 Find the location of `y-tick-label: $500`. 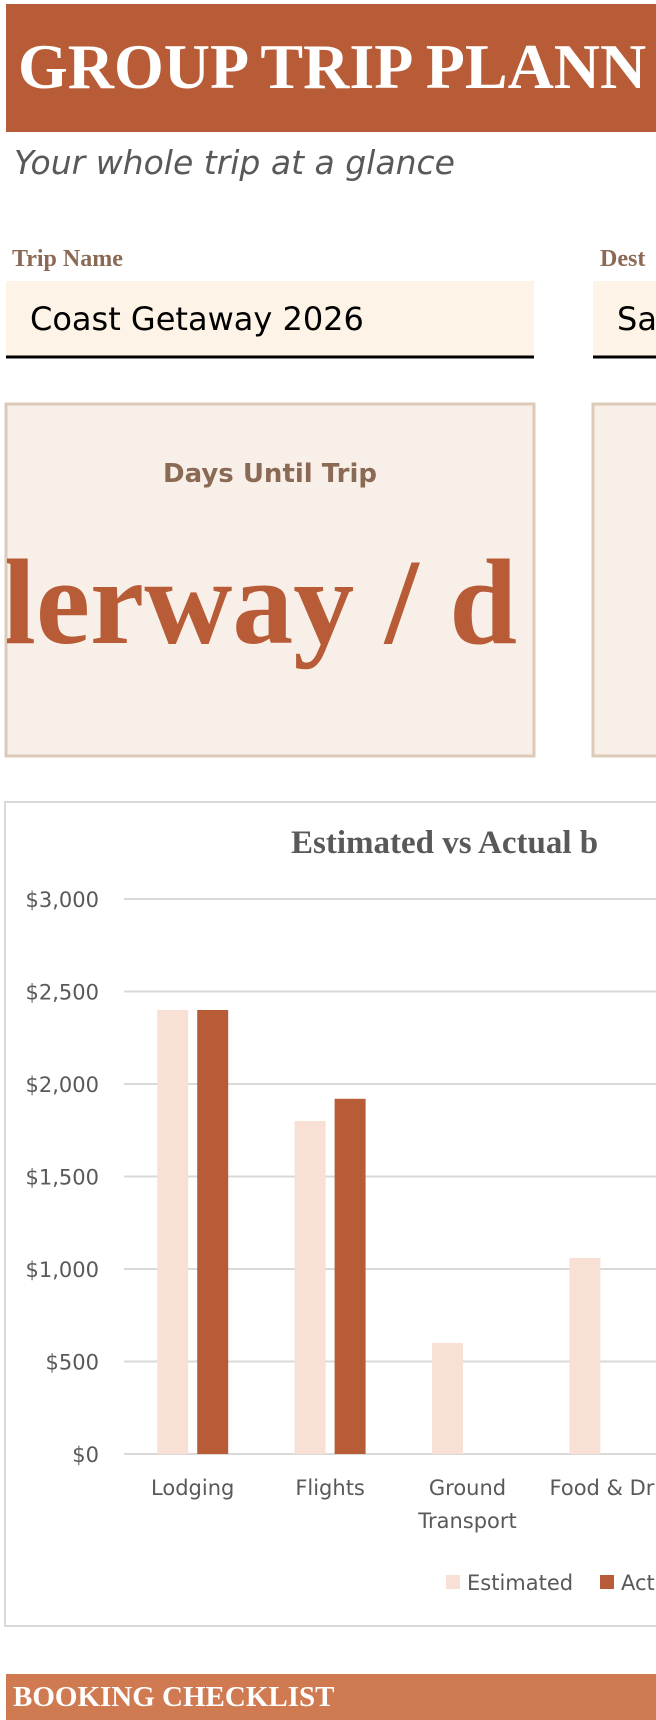

y-tick-label: $500 is located at coordinates (72, 1363).